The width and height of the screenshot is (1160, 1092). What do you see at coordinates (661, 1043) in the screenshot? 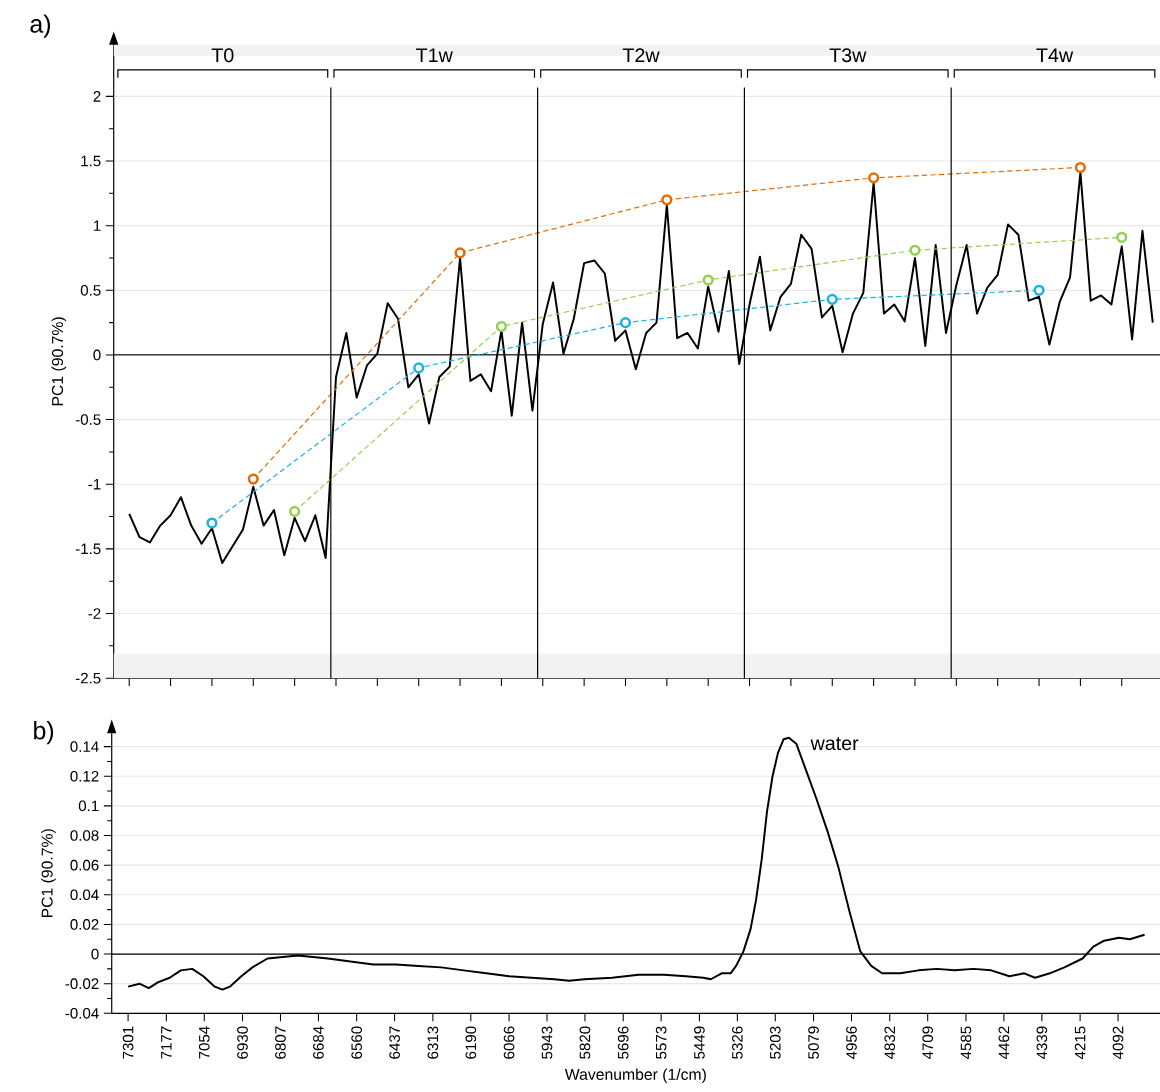
I see `x-tick-label: 5573` at bounding box center [661, 1043].